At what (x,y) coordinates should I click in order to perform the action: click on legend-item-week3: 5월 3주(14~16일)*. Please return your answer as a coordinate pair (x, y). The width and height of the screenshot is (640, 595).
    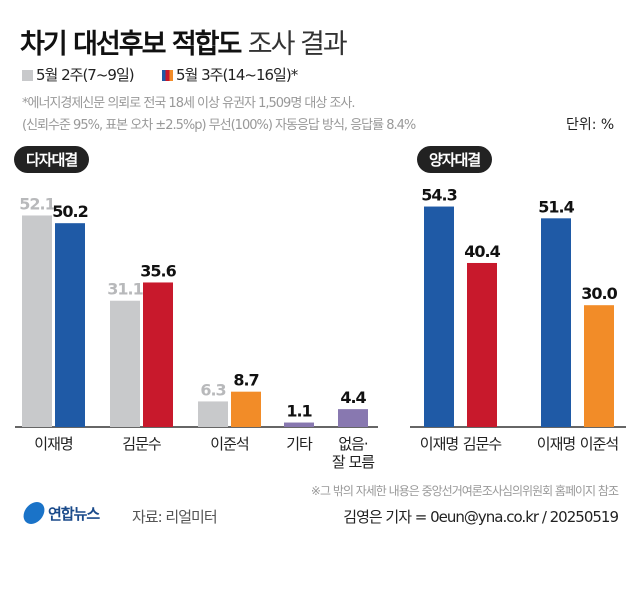
    Looking at the image, I should click on (230, 74).